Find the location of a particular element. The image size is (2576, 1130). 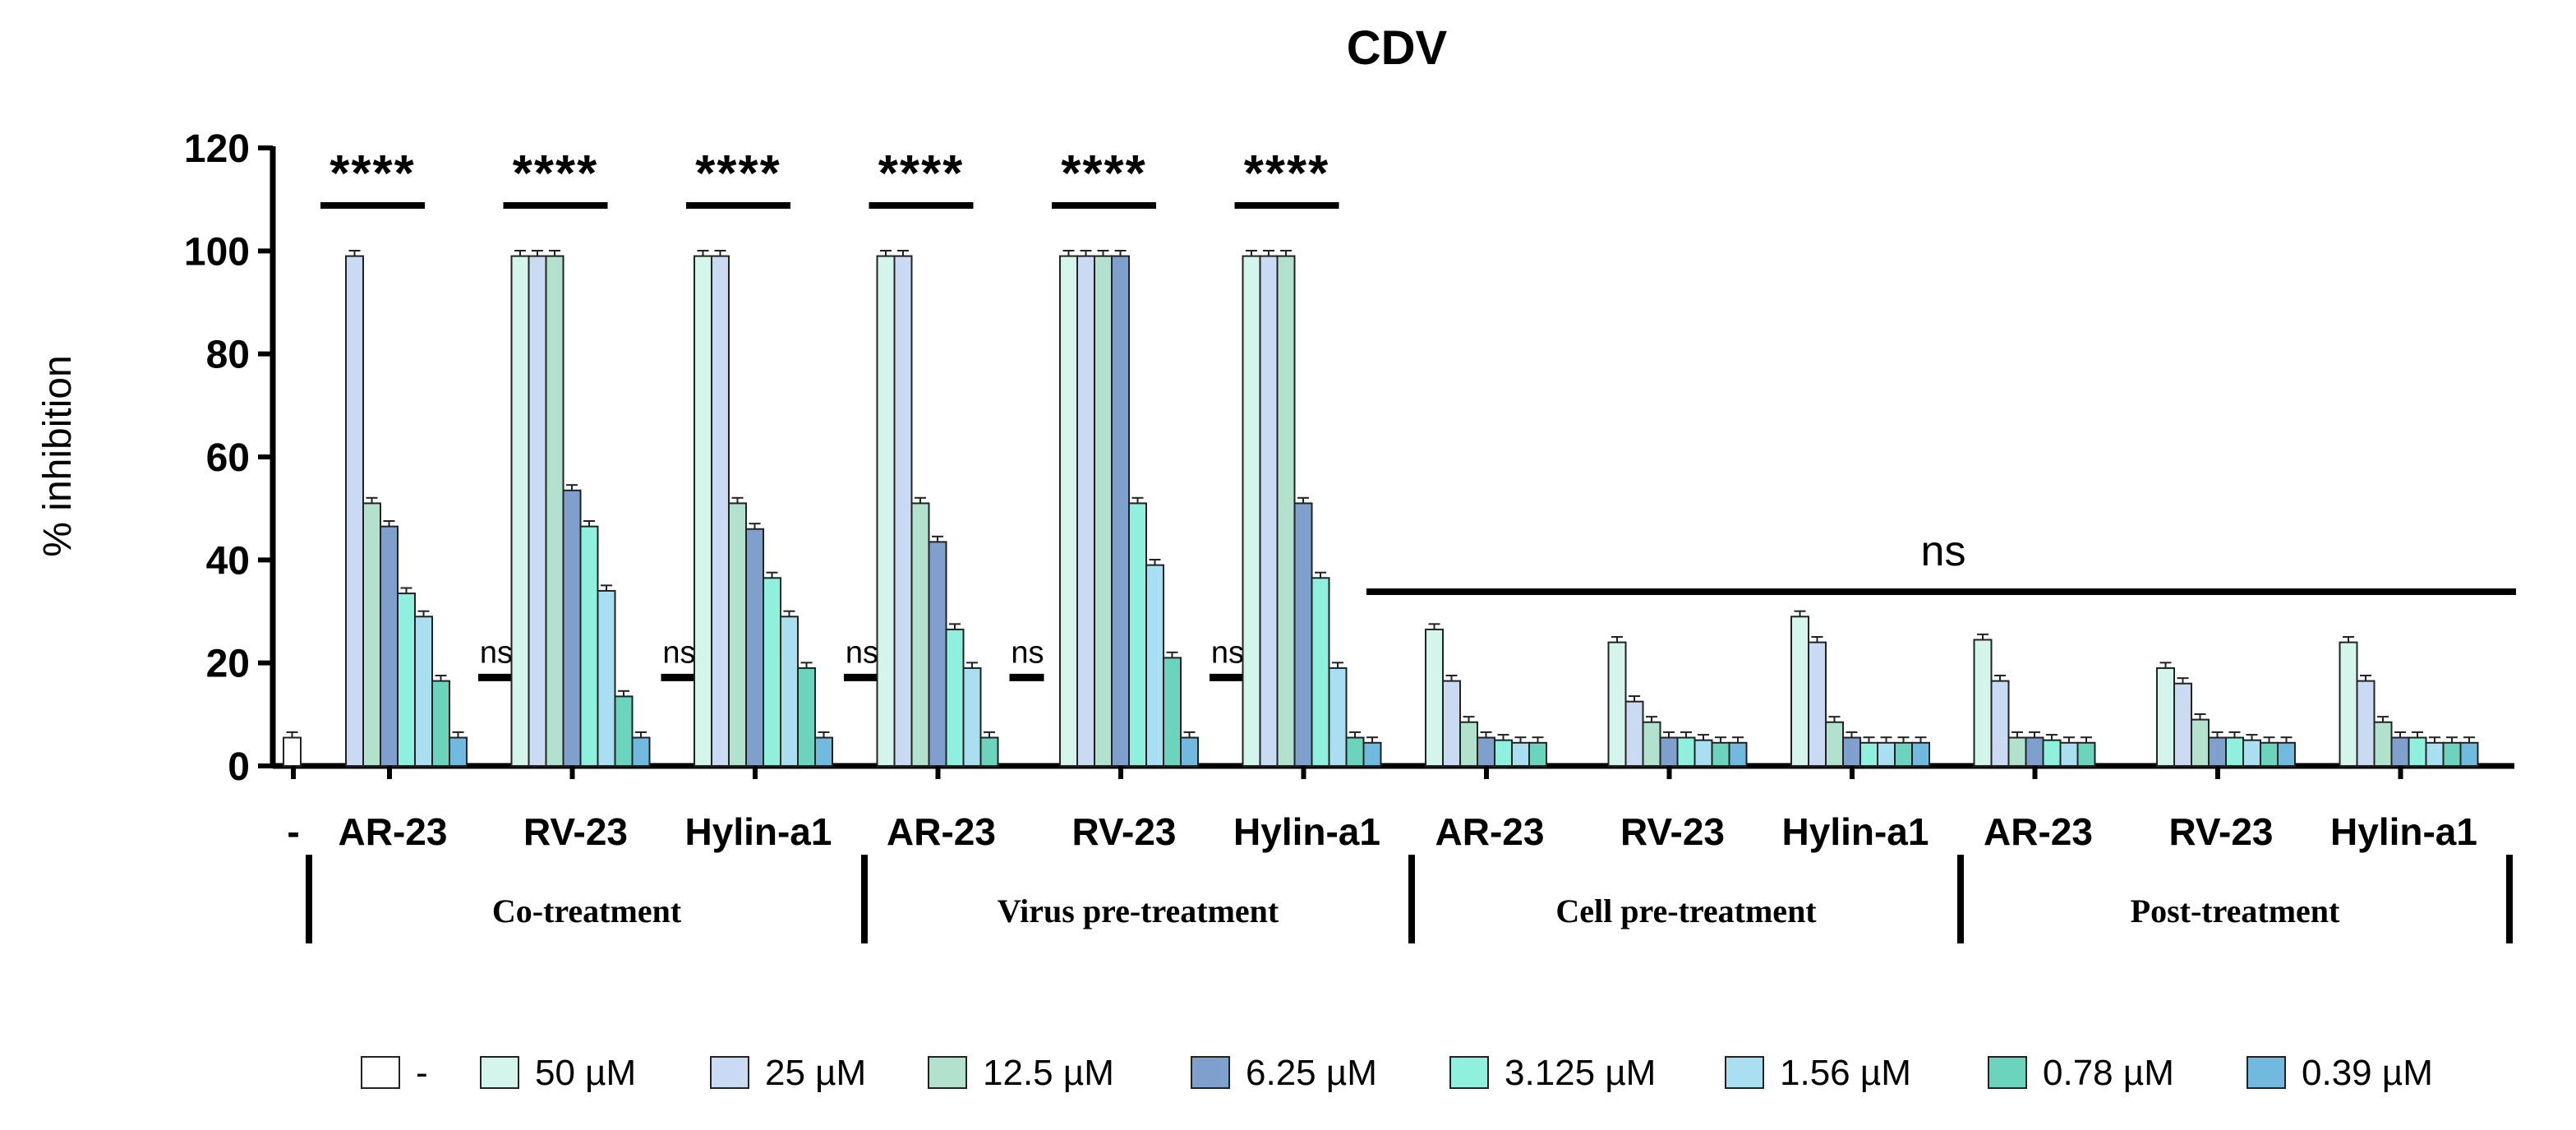

legend-label: 25 µM is located at coordinates (815, 1073).